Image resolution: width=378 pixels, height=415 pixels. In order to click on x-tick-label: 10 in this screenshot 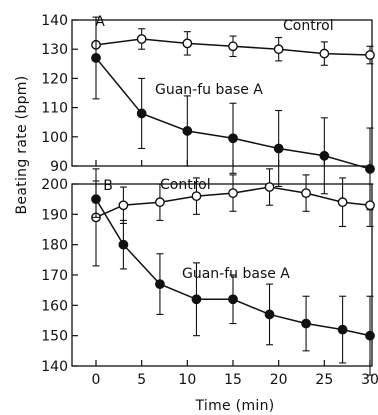, I will do `click(187, 380)`.